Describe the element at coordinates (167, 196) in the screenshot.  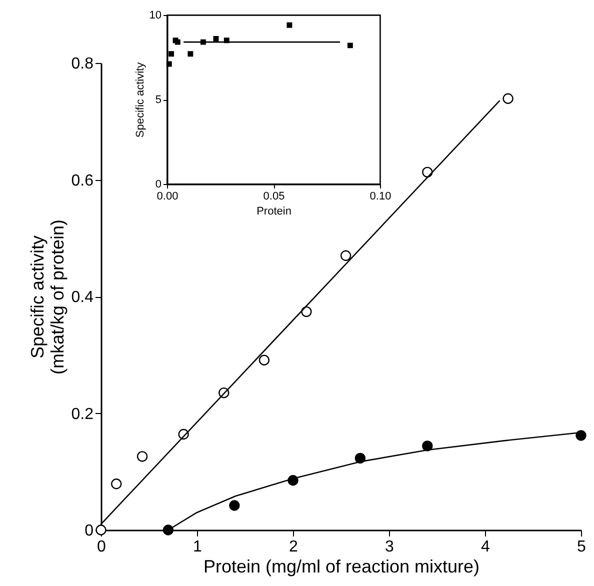
I see `x-tick-label: 0.00` at that location.